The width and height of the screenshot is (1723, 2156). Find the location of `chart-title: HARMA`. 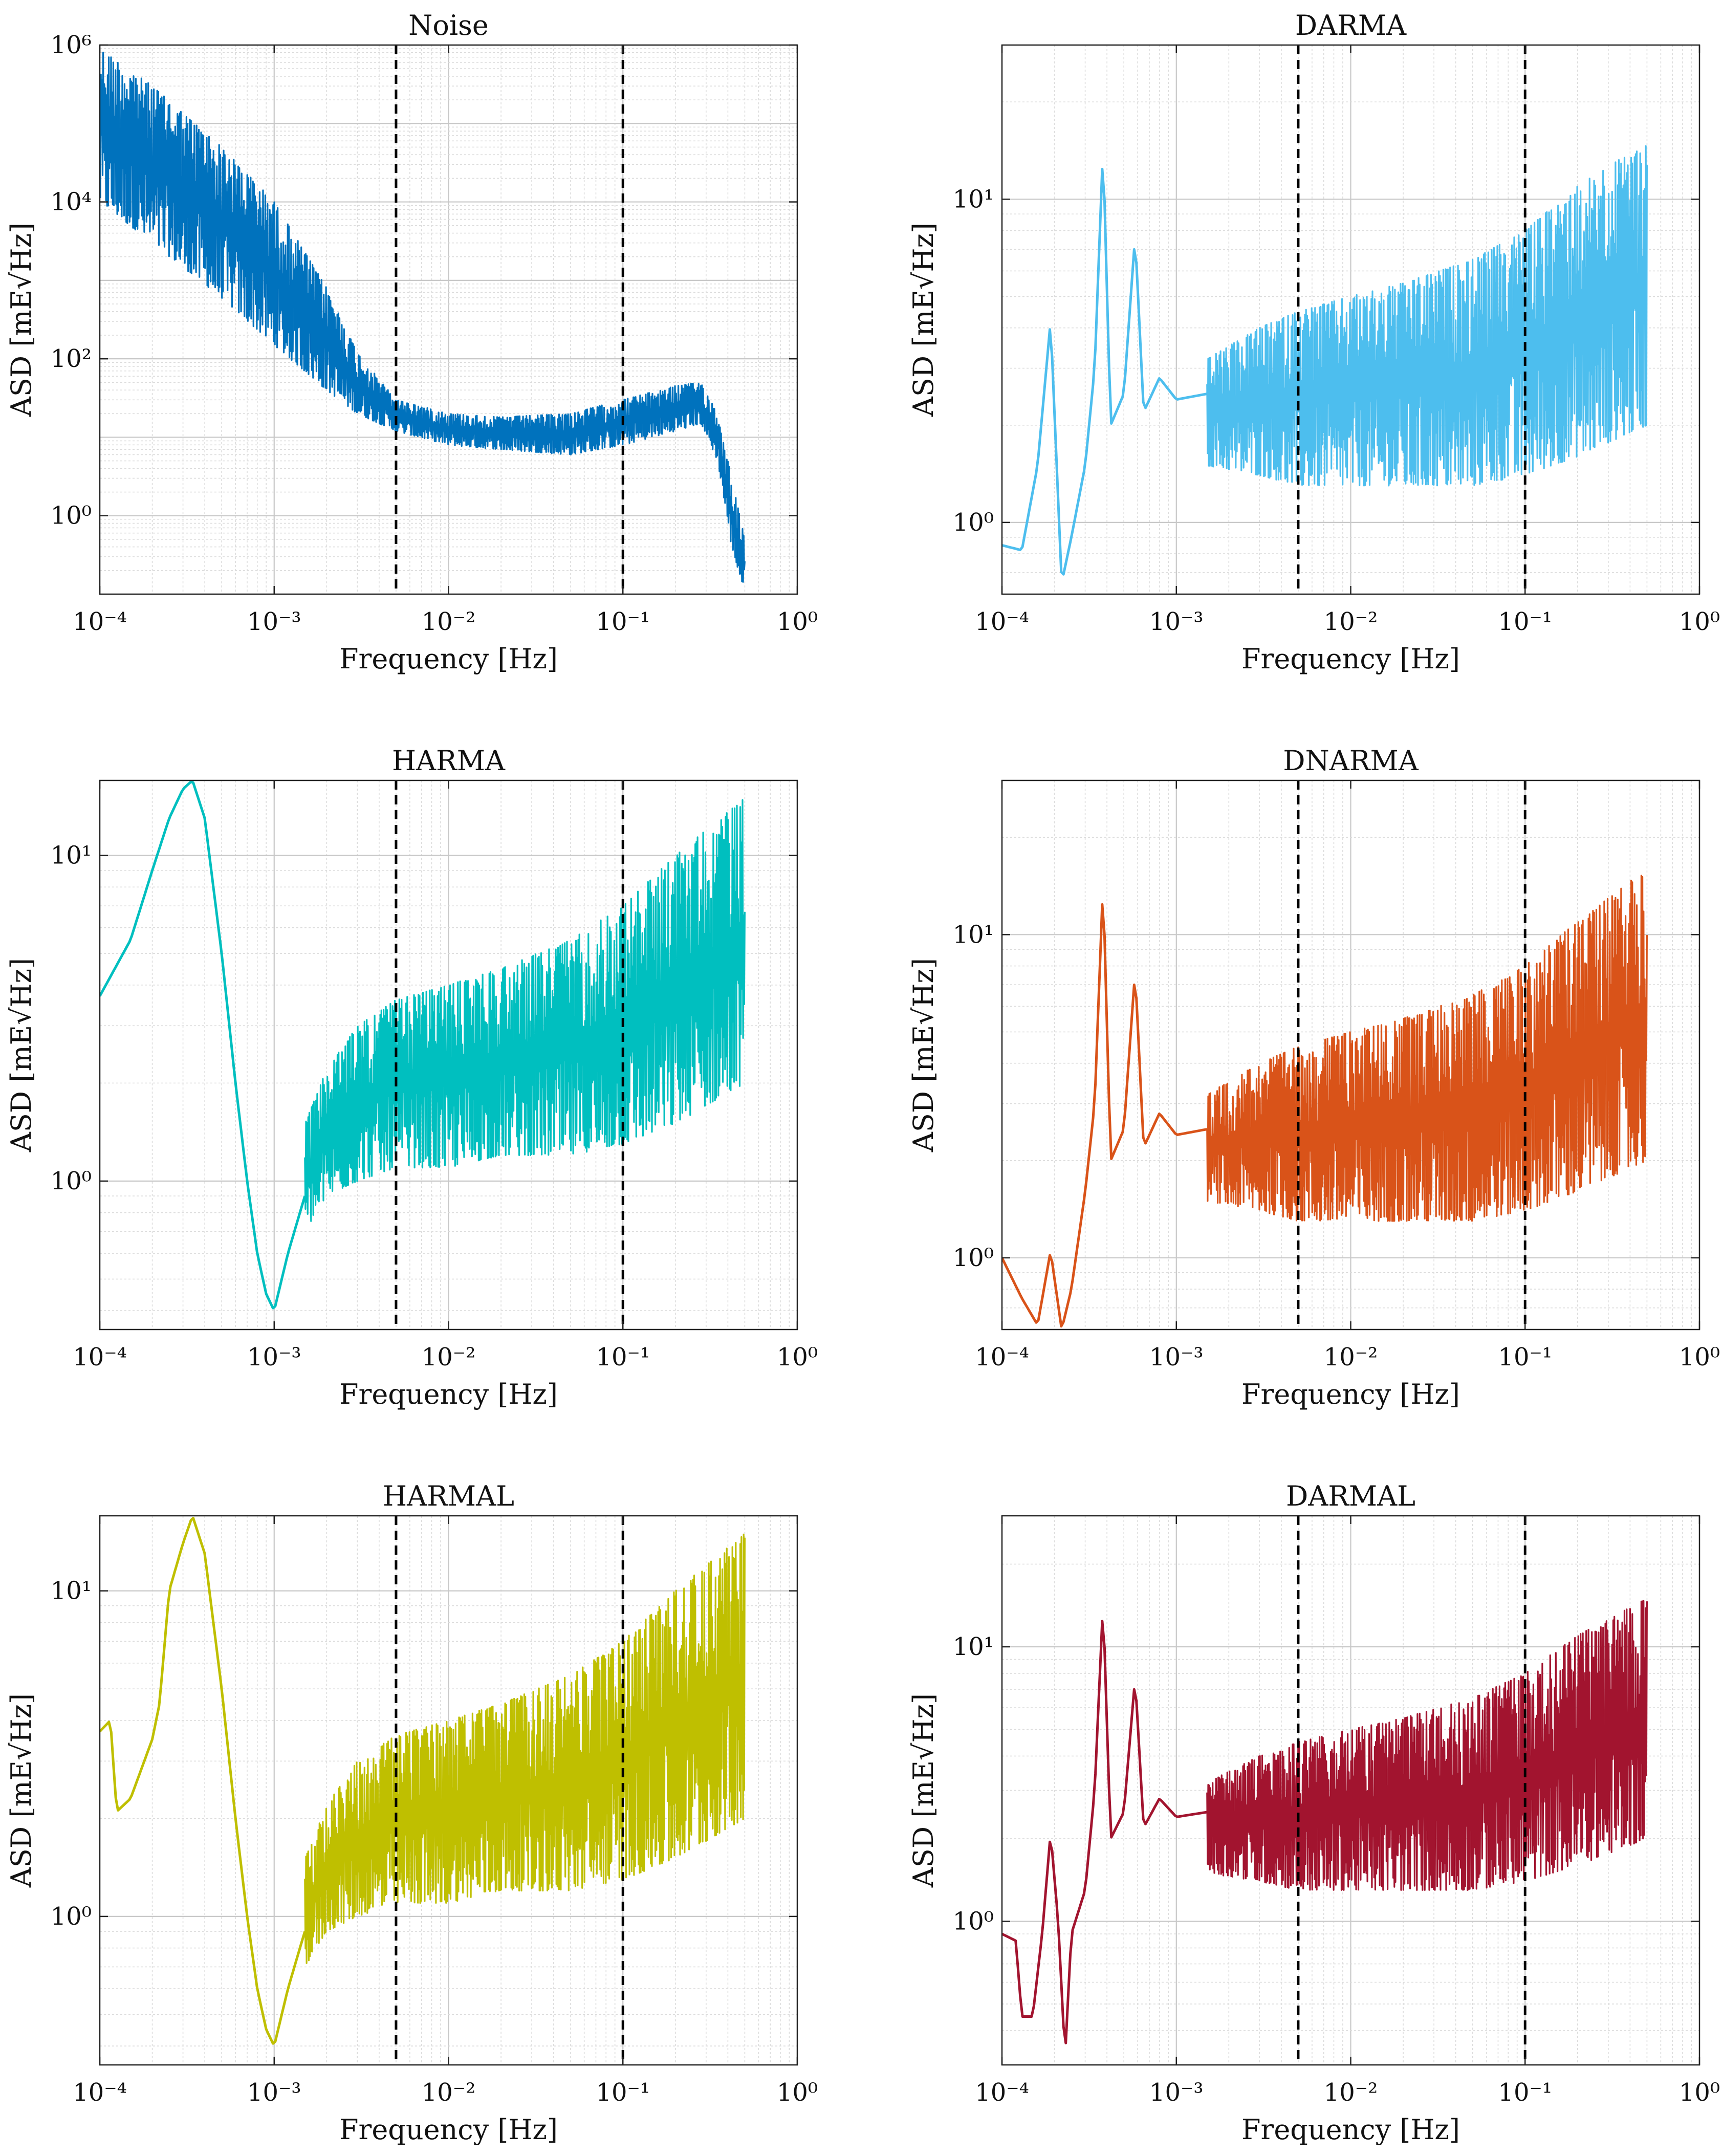

chart-title: HARMA is located at coordinates (449, 761).